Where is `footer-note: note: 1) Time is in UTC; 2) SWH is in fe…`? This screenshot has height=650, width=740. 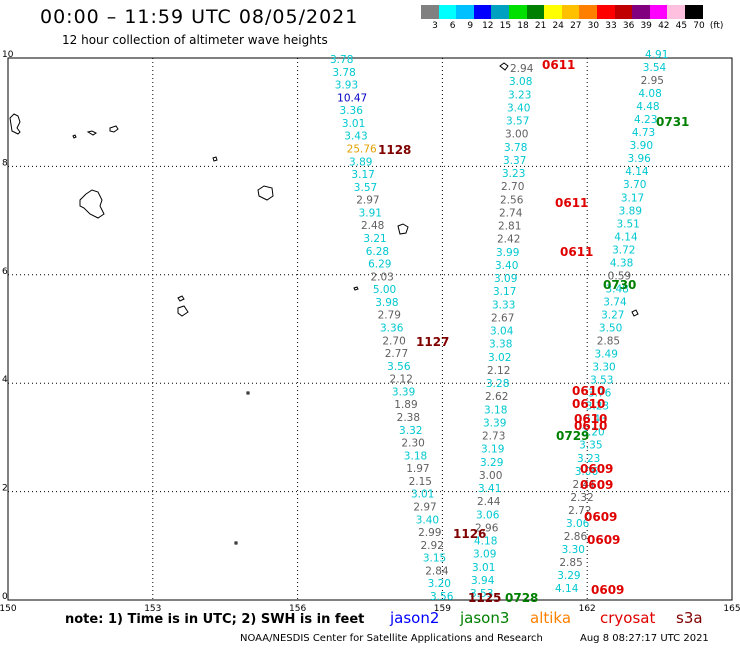 footer-note: note: 1) Time is in UTC; 2) SWH is in fe… is located at coordinates (215, 619).